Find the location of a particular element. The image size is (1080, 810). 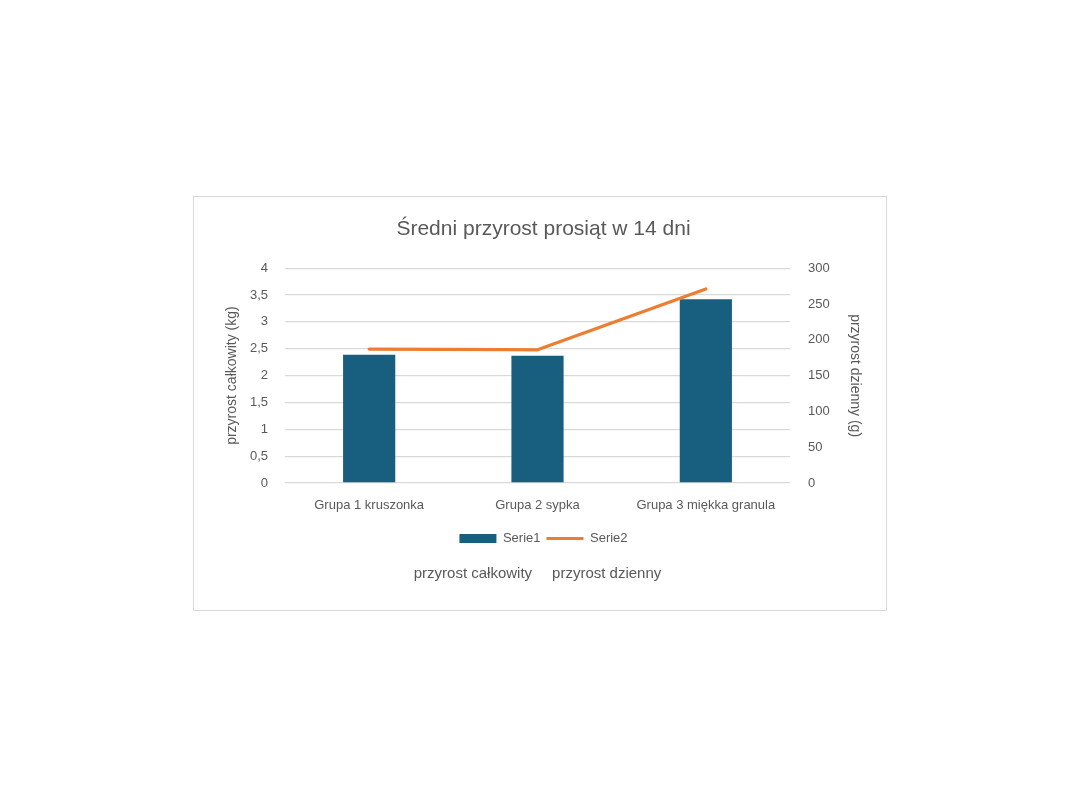

y-tick-label: 1,5 is located at coordinates (258, 402).